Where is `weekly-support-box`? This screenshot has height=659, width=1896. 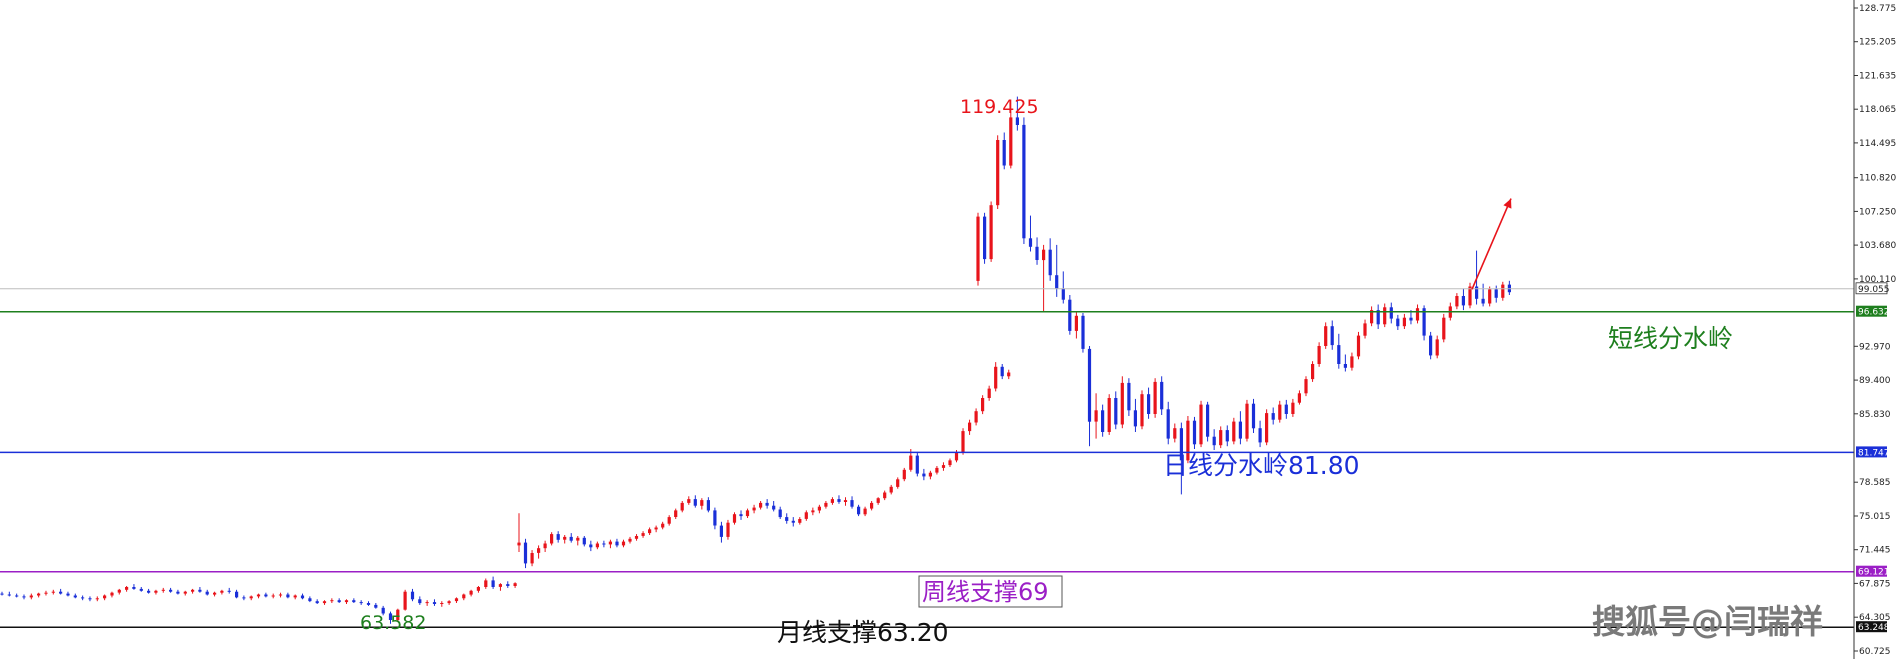 weekly-support-box is located at coordinates (990, 591).